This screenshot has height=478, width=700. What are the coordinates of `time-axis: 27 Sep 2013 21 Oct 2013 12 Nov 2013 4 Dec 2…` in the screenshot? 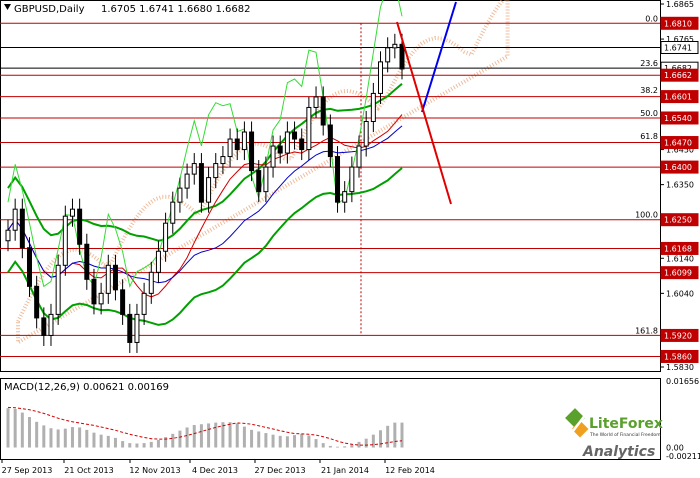 It's located at (218, 467).